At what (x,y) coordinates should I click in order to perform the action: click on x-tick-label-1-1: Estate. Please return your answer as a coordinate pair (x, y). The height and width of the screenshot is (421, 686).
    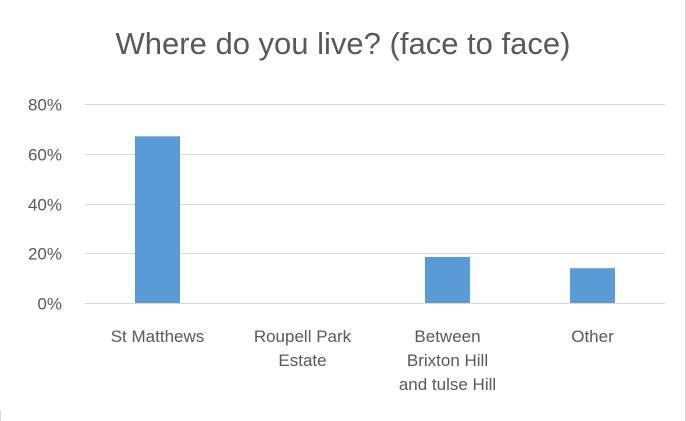
    Looking at the image, I should click on (302, 360).